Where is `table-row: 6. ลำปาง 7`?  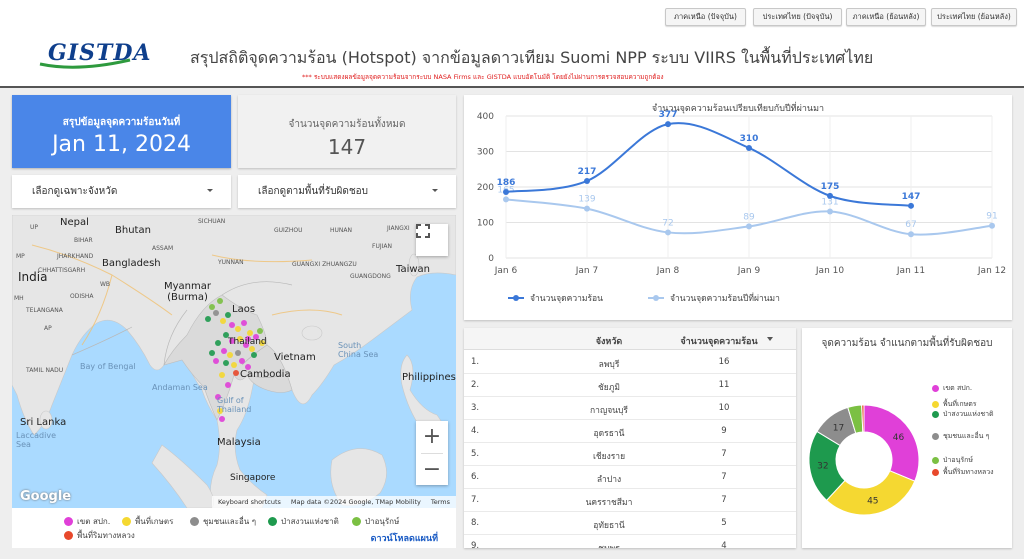 table-row: 6. ลำปาง 7 is located at coordinates (630, 477).